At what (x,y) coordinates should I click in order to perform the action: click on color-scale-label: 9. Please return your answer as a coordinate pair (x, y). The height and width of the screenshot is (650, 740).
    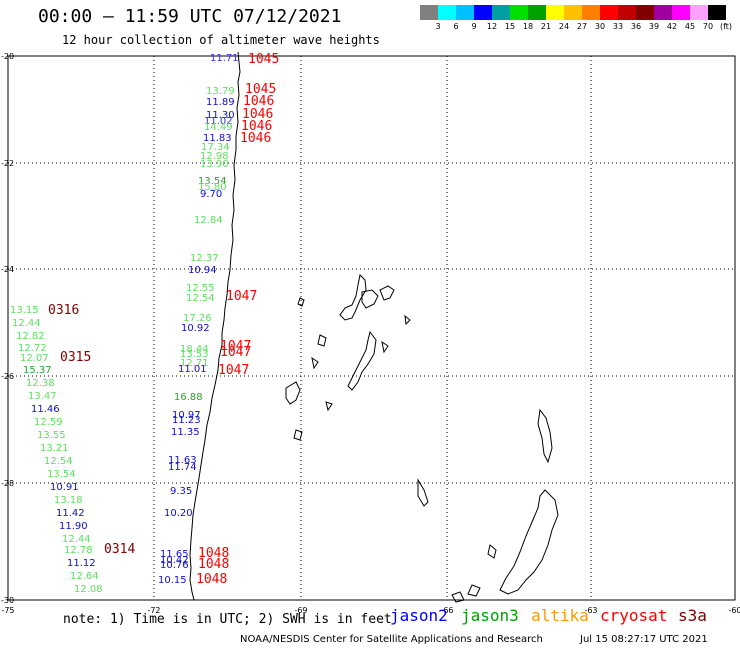
    Looking at the image, I should click on (474, 26).